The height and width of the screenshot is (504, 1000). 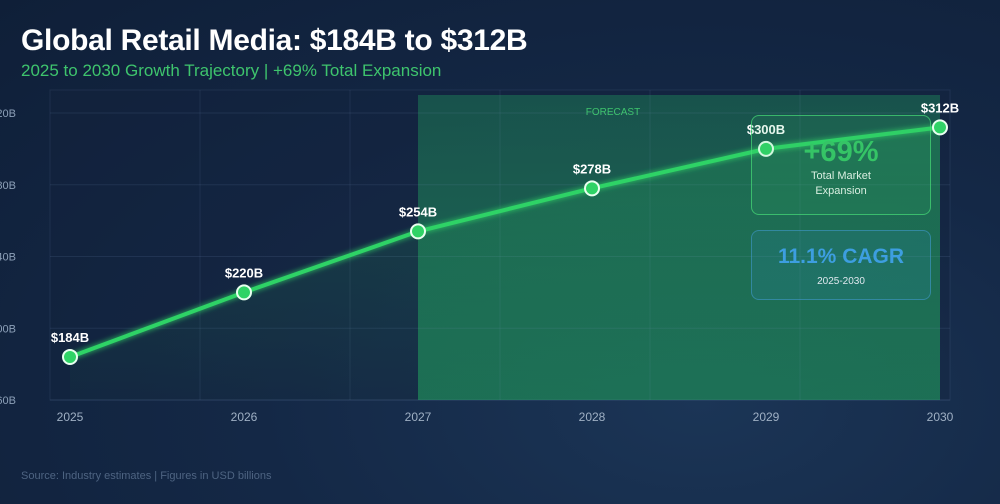 I want to click on data-label: $184B, so click(x=70, y=337).